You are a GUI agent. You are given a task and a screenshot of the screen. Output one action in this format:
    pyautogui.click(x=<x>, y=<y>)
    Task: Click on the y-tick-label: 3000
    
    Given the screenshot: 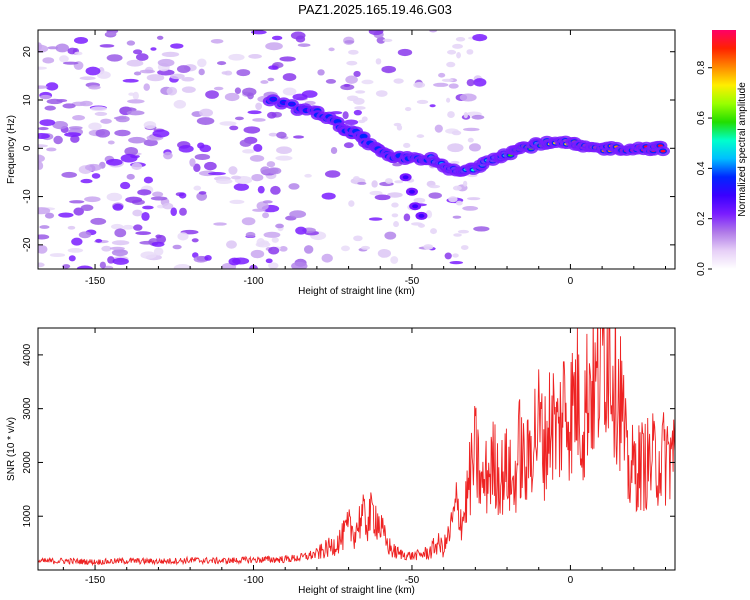 What is the action you would take?
    pyautogui.click(x=27, y=408)
    